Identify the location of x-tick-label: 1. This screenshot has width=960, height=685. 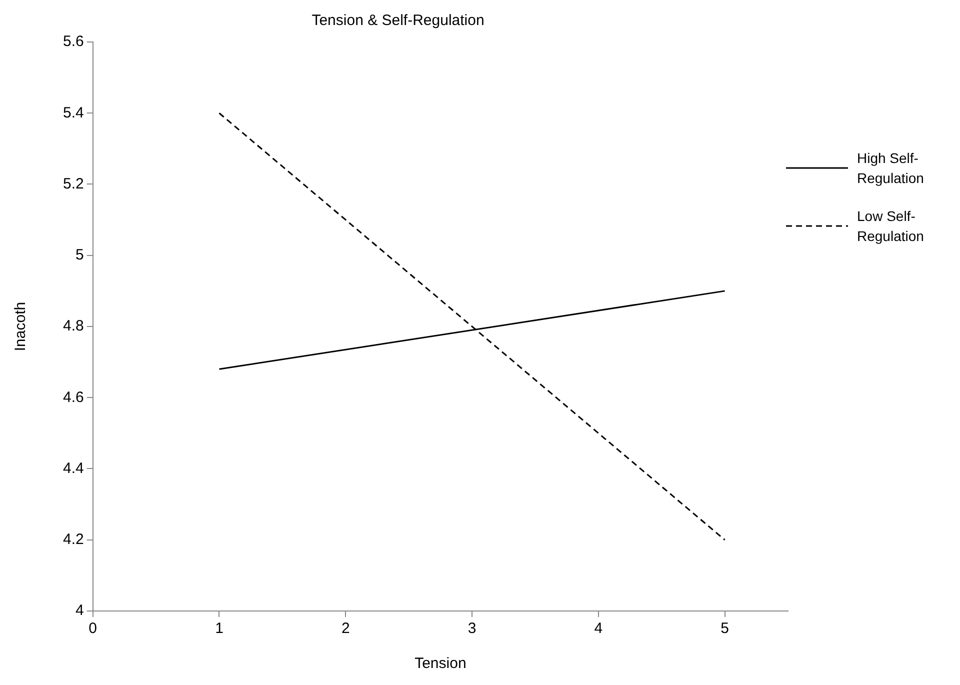
(219, 629).